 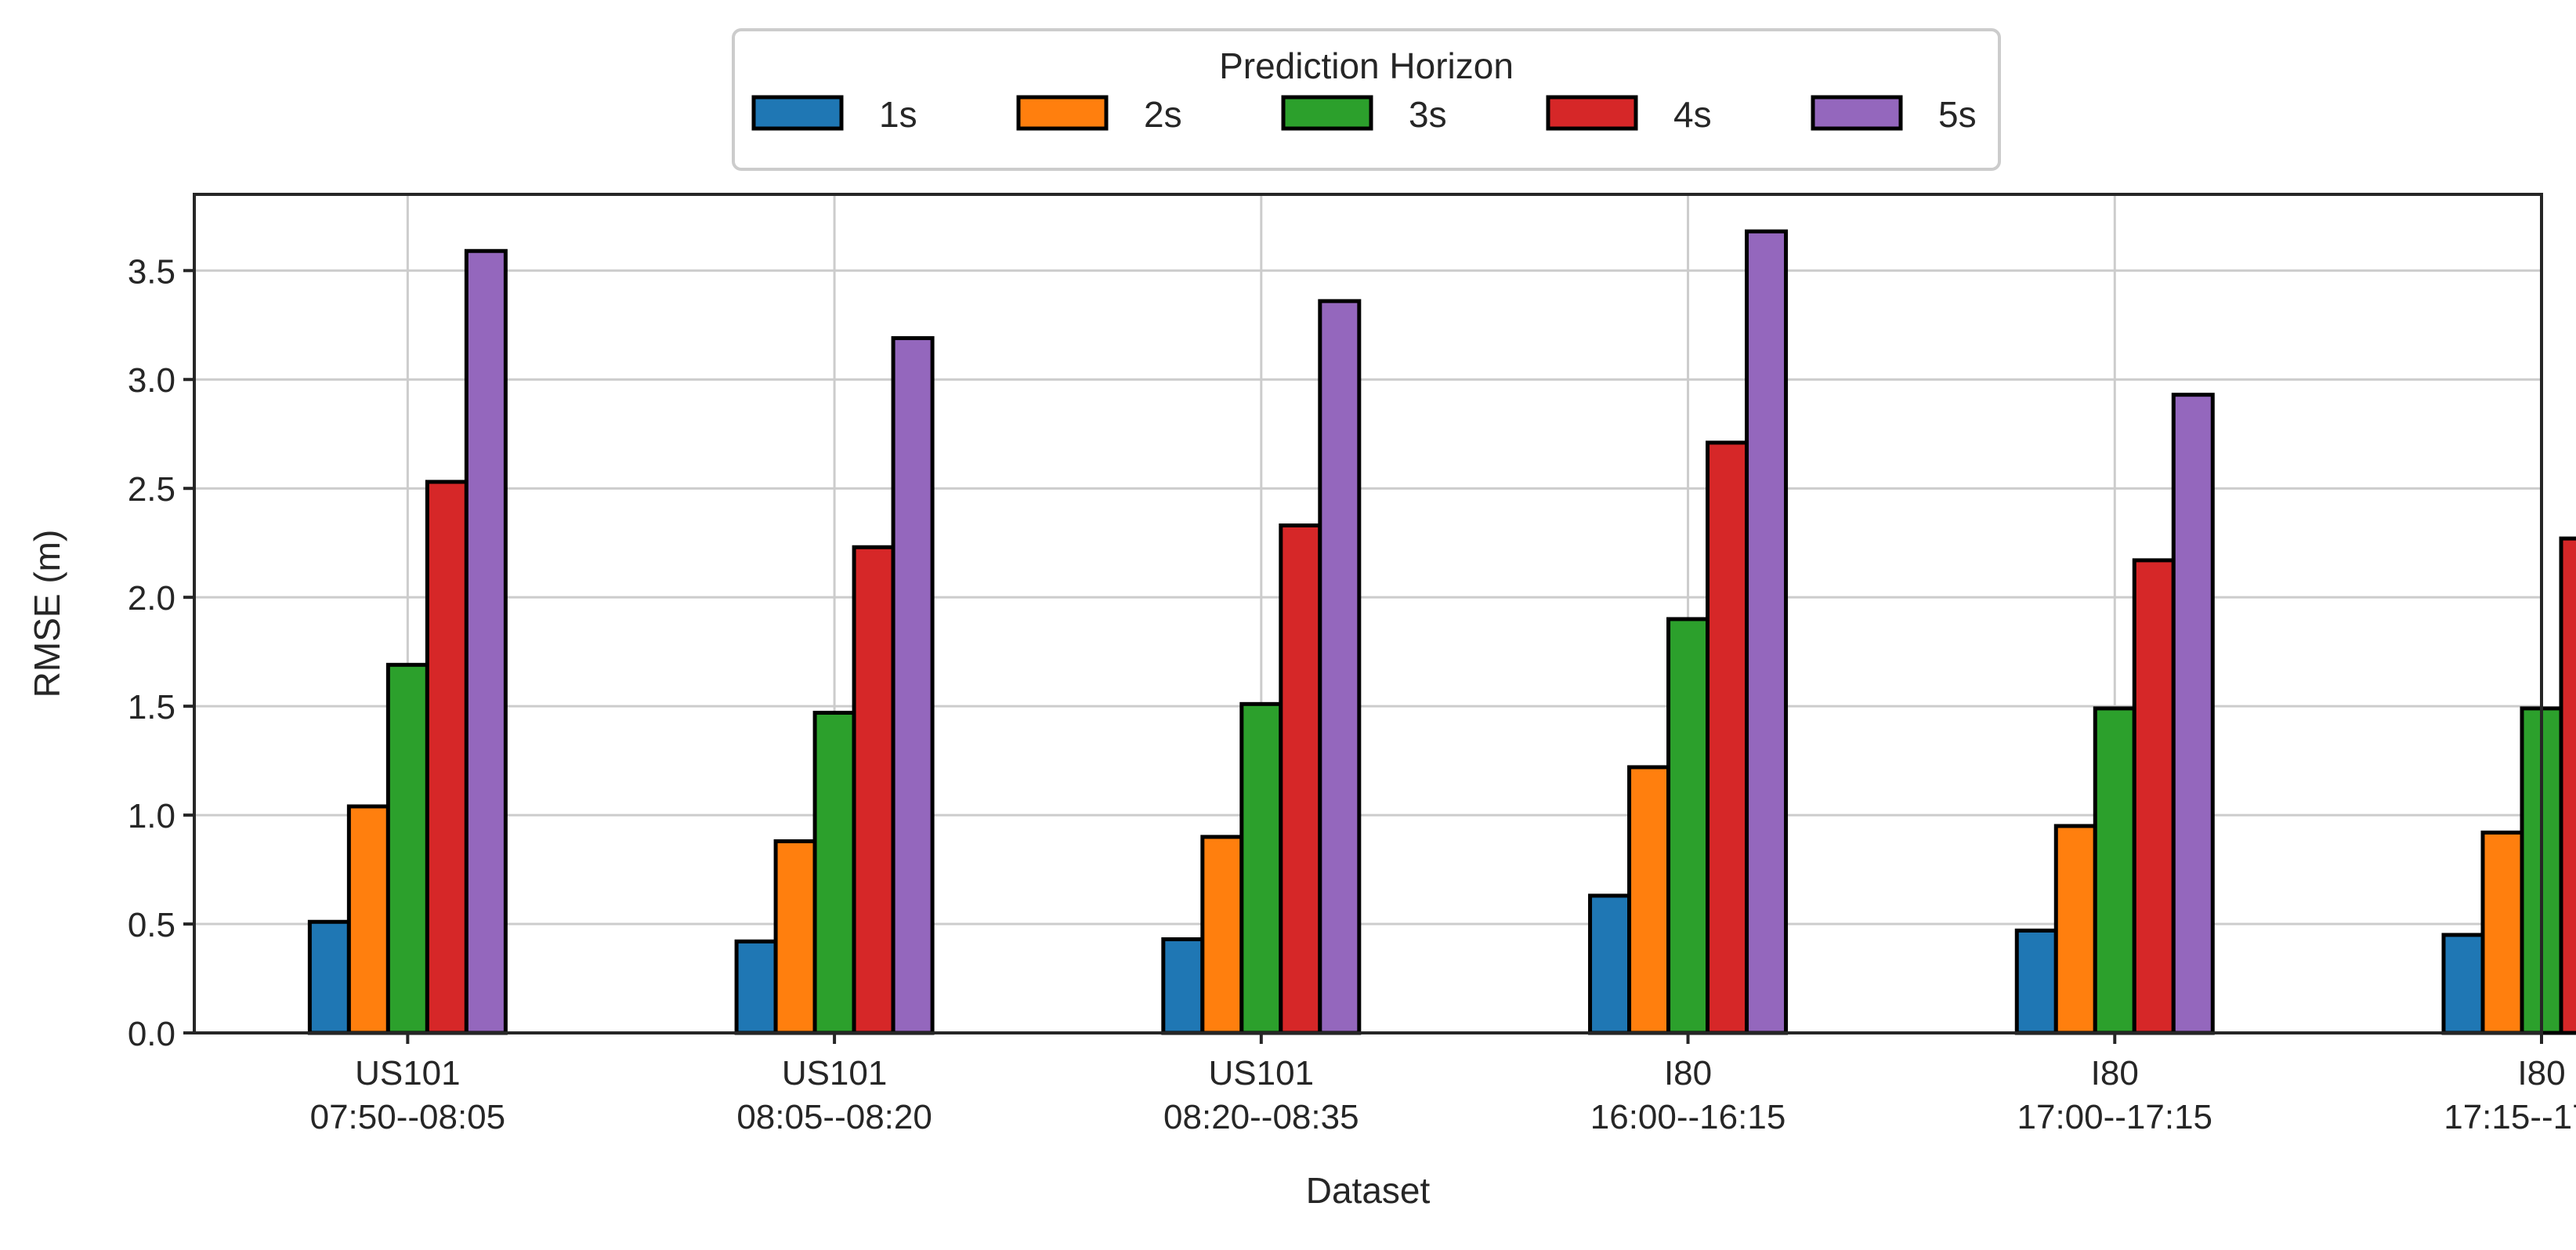 What do you see at coordinates (151, 271) in the screenshot?
I see `y-tick-label: 3.5` at bounding box center [151, 271].